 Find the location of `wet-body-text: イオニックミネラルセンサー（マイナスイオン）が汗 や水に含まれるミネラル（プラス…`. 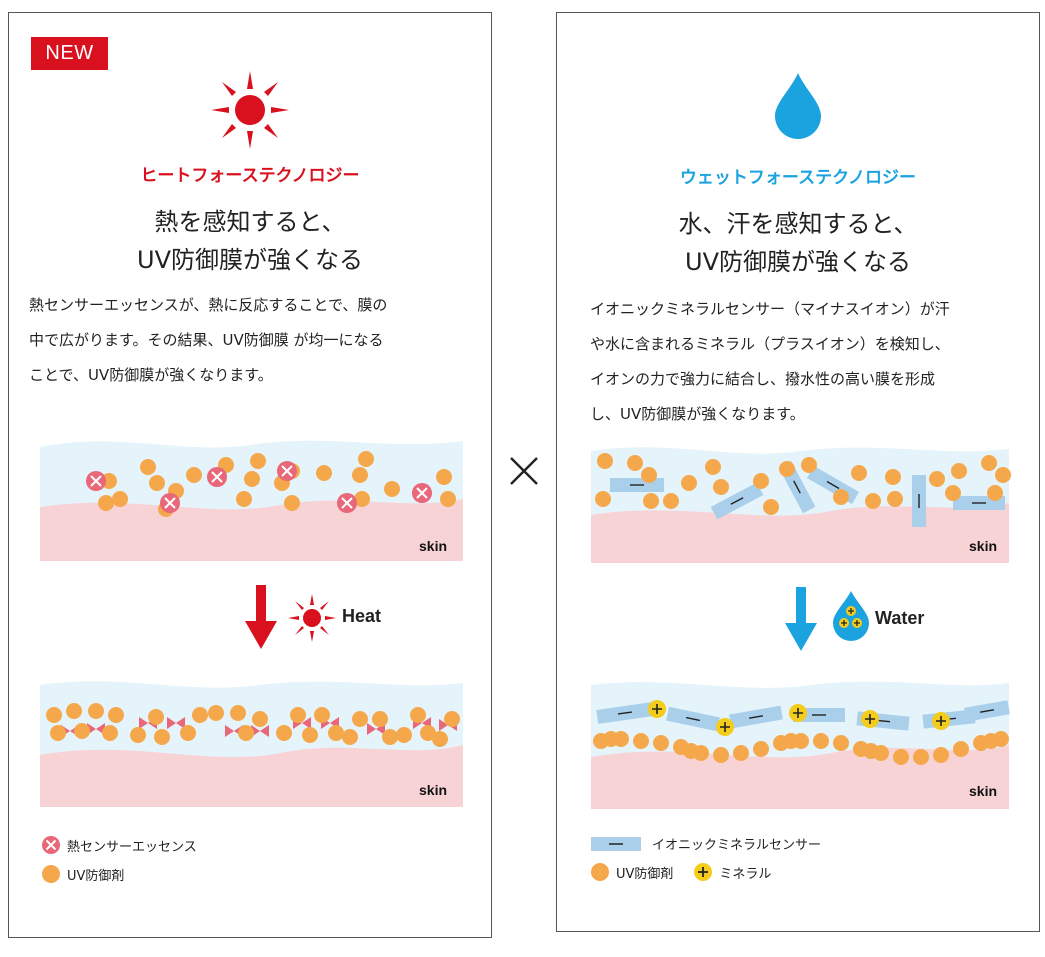

wet-body-text: イオニックミネラルセンサー（マイナスイオン）が汗 や水に含まれるミネラル（プラス… is located at coordinates (770, 362).